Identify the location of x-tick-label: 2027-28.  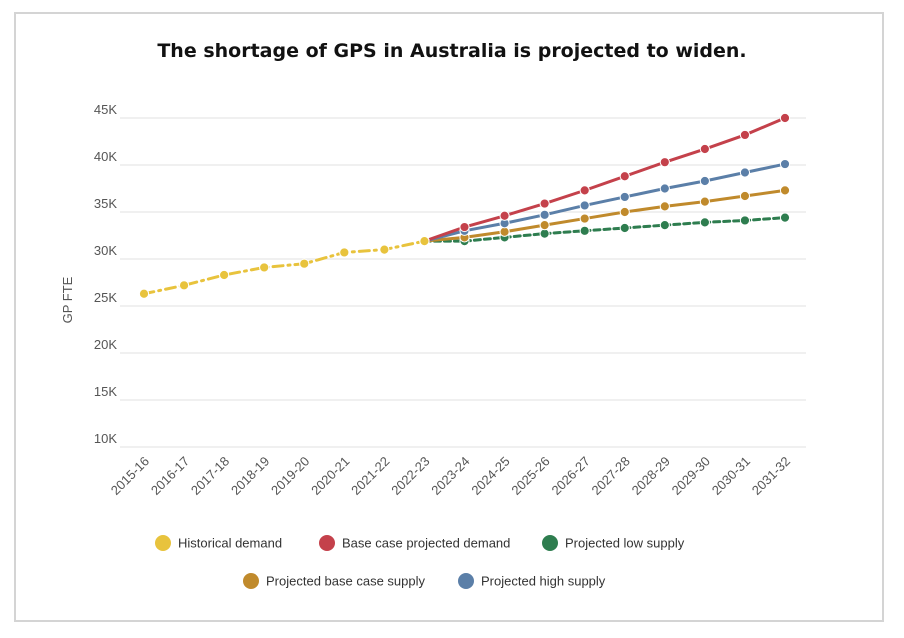
(611, 476).